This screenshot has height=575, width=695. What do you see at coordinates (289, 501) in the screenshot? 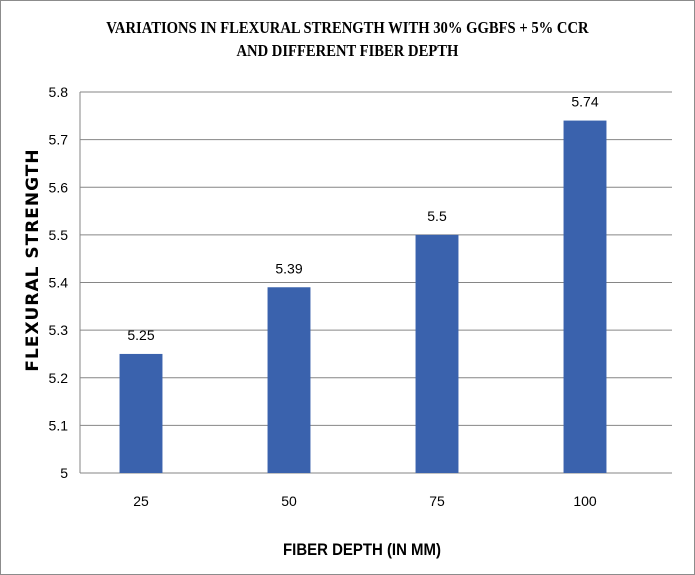
I see `x-tick-label: 50` at bounding box center [289, 501].